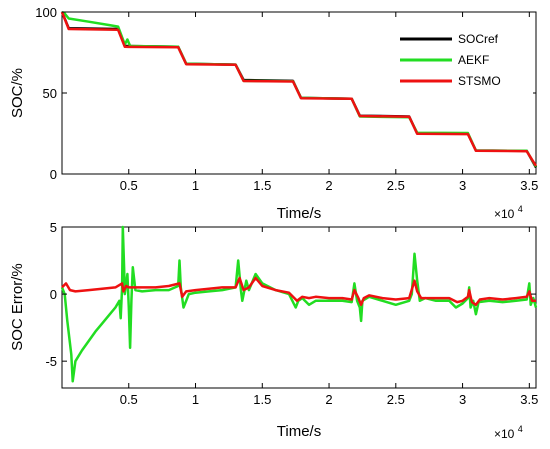 This screenshot has width=550, height=449. Describe the element at coordinates (473, 60) in the screenshot. I see `legend-label-aekf: AEKF` at that location.